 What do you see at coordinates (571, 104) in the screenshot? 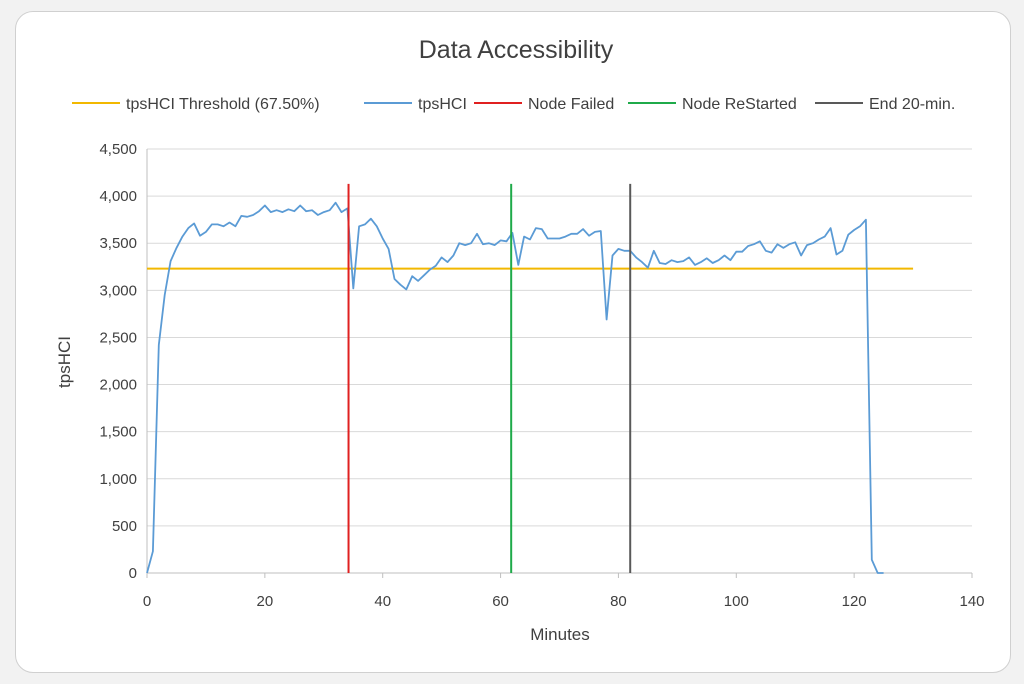
I see `legend-label: Node Failed` at bounding box center [571, 104].